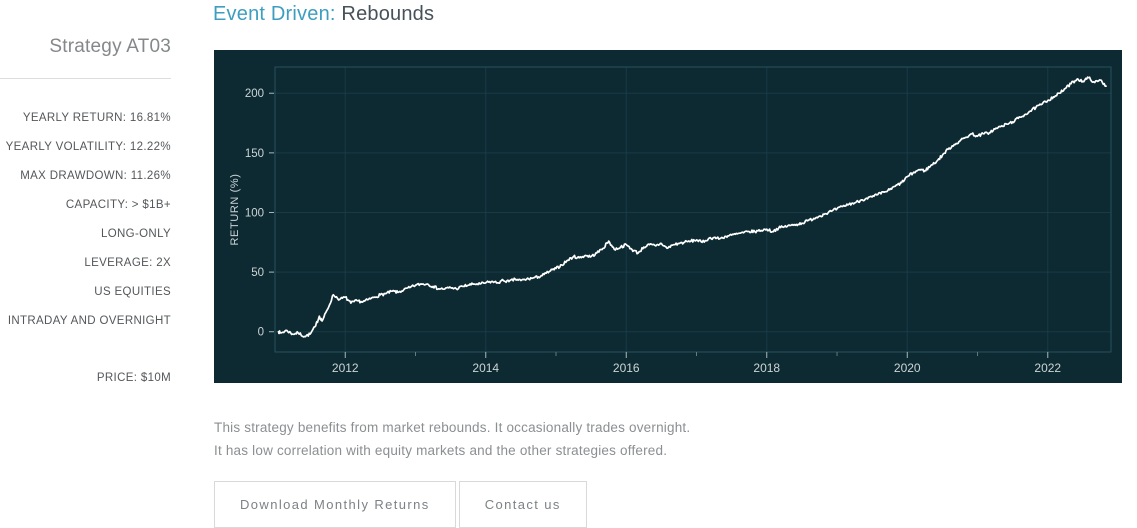  What do you see at coordinates (522, 504) in the screenshot?
I see `contact-us-button: Contact us` at bounding box center [522, 504].